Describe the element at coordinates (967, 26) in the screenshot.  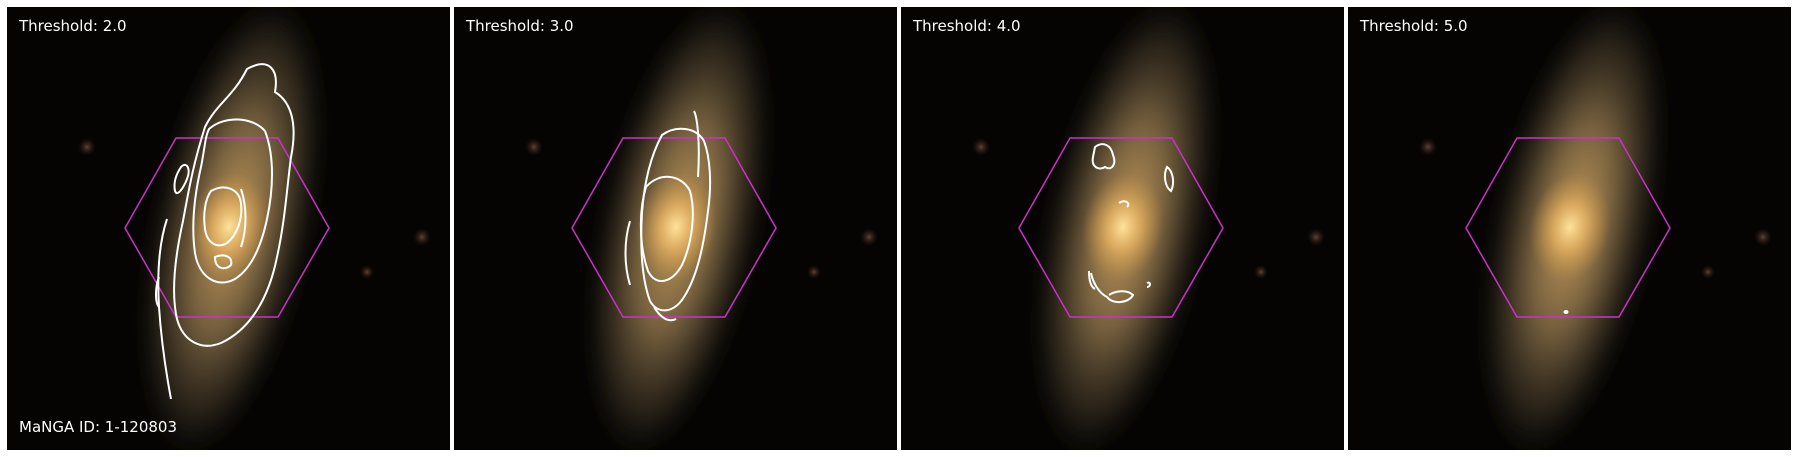
I see `threshold-label: Threshold: 4.0` at that location.